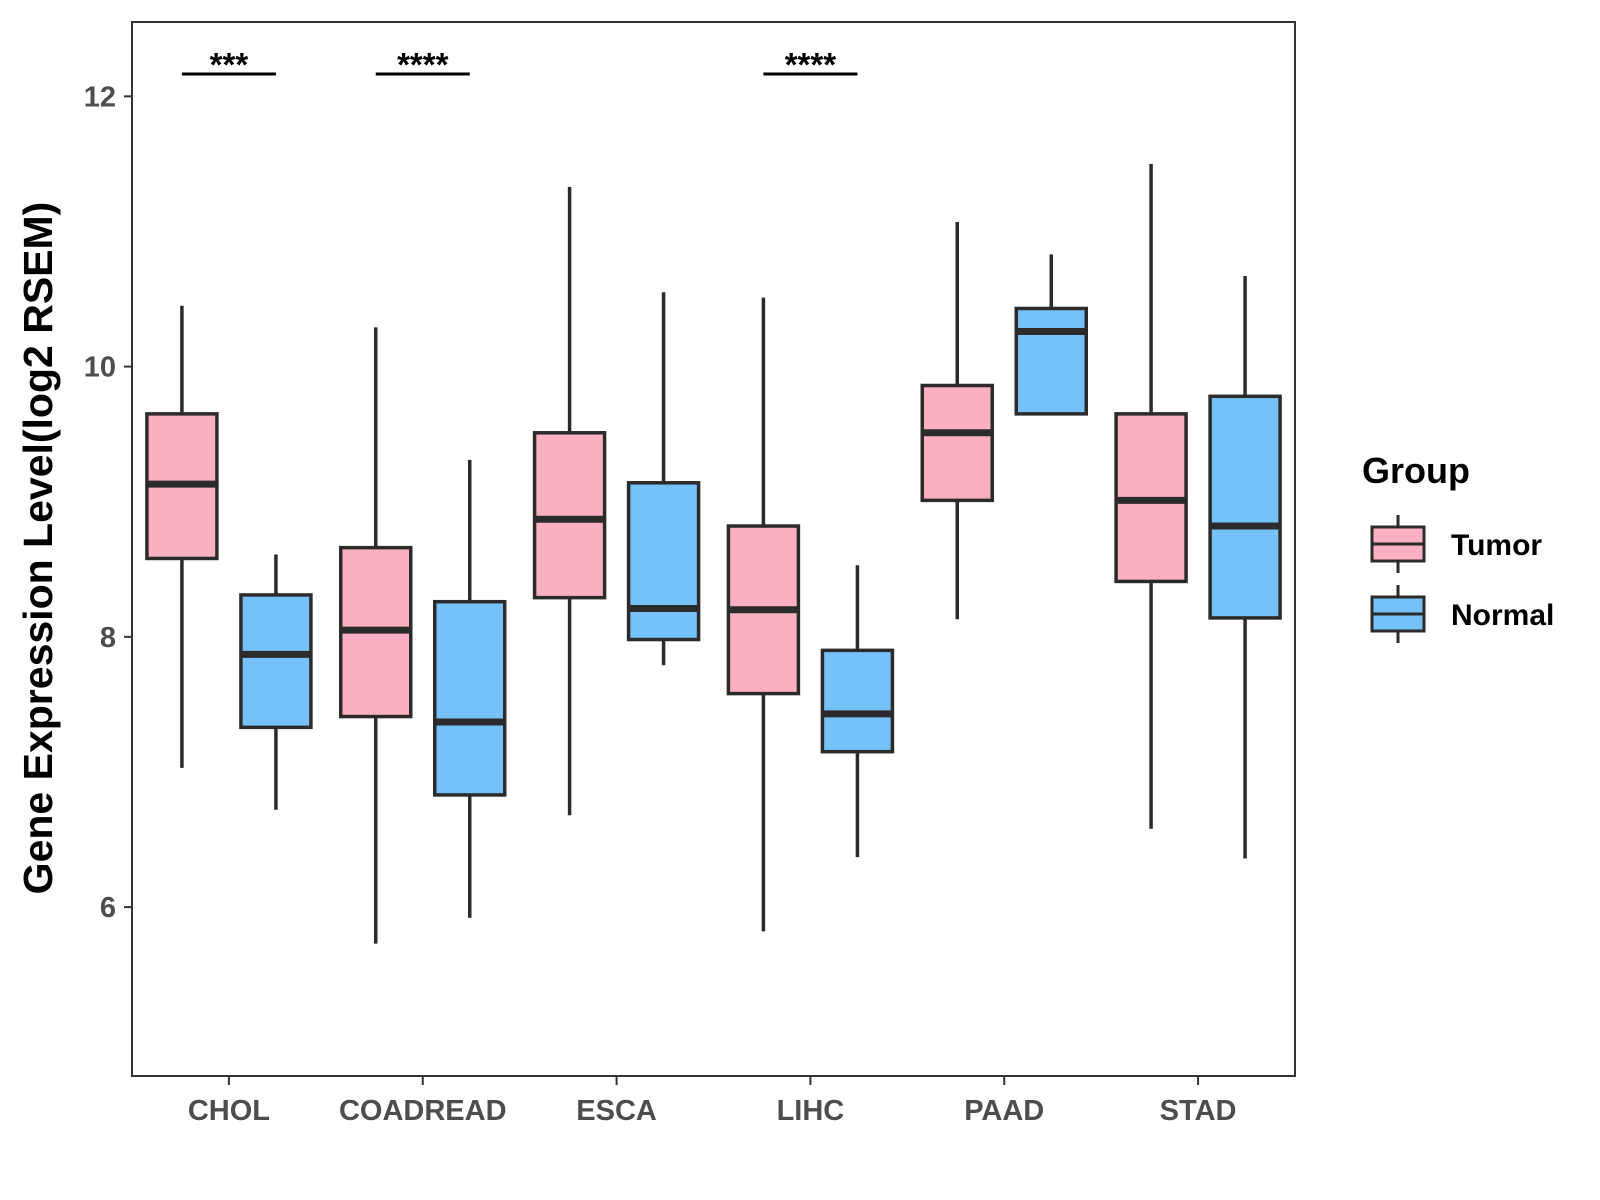 The height and width of the screenshot is (1200, 1600). What do you see at coordinates (1004, 1111) in the screenshot?
I see `x-tick-label-paad: PAAD` at bounding box center [1004, 1111].